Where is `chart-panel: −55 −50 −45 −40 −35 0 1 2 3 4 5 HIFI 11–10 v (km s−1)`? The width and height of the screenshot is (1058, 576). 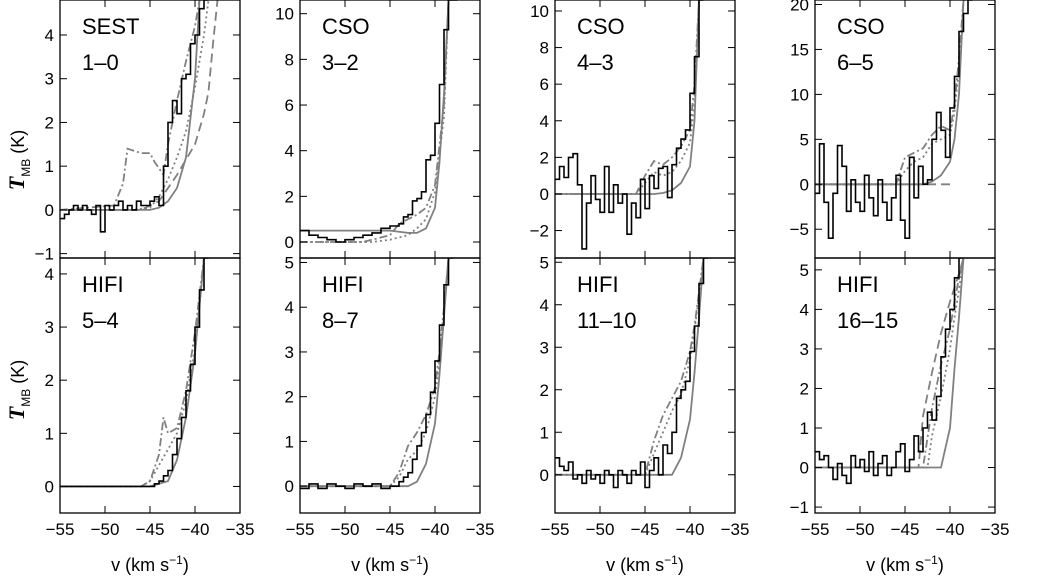 chart-panel: −55 −50 −45 −40 −35 0 1 2 3 4 5 HIFI 11–10 v (km s−1) is located at coordinates (645, 414).